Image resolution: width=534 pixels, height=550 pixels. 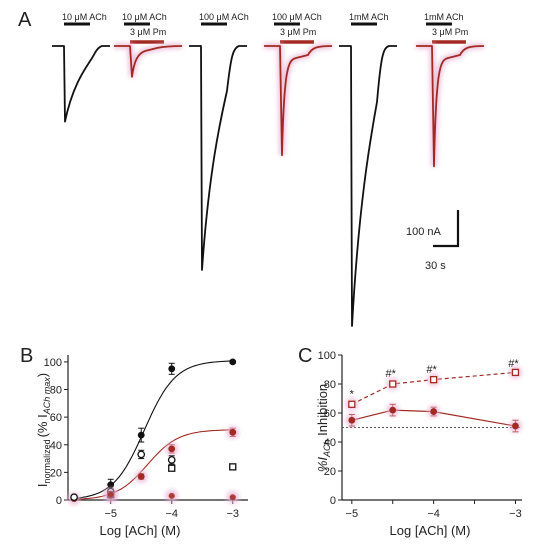 I want to click on chart-c-y-axis-label: %IACh Inhibition, so click(x=323, y=428).